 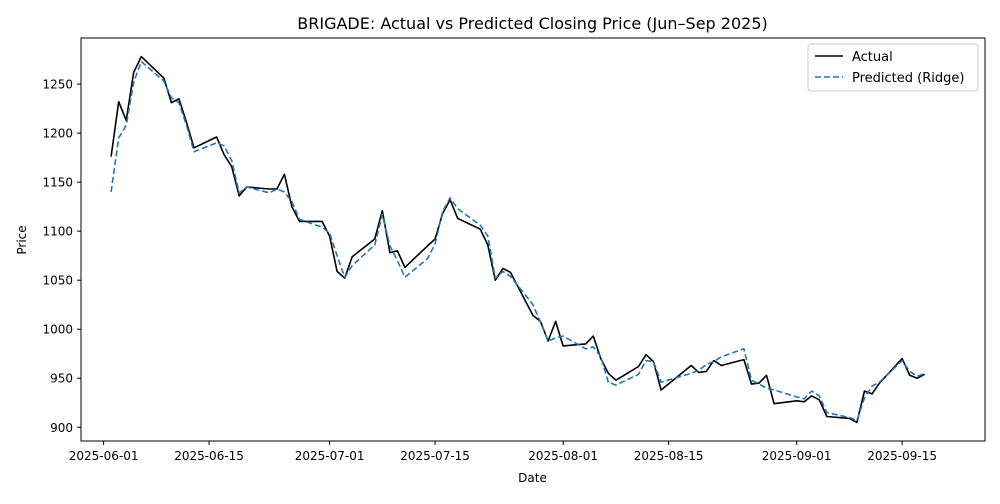 What do you see at coordinates (209, 456) in the screenshot?
I see `x-tick-label: 2025-06-15` at bounding box center [209, 456].